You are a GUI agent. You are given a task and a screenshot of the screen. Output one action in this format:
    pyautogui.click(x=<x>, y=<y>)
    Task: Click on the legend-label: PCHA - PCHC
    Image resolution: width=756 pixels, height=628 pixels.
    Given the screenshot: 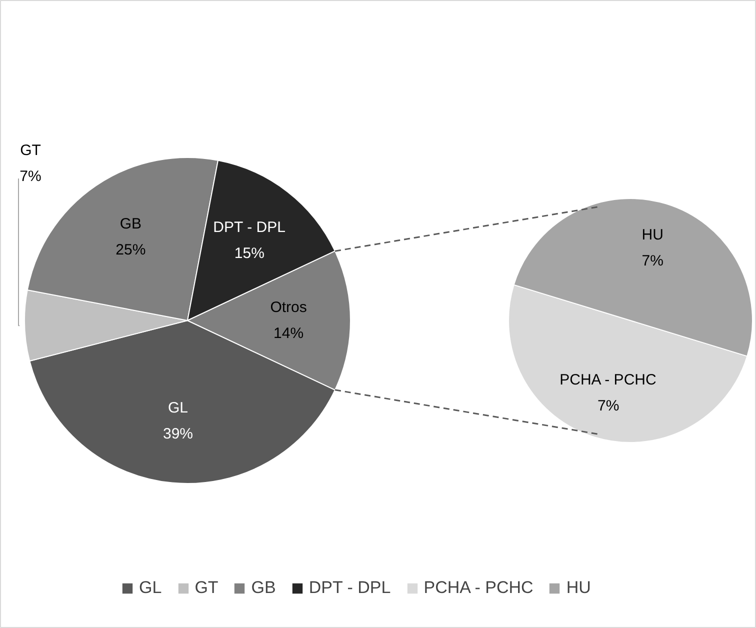 What is the action you would take?
    pyautogui.click(x=479, y=588)
    